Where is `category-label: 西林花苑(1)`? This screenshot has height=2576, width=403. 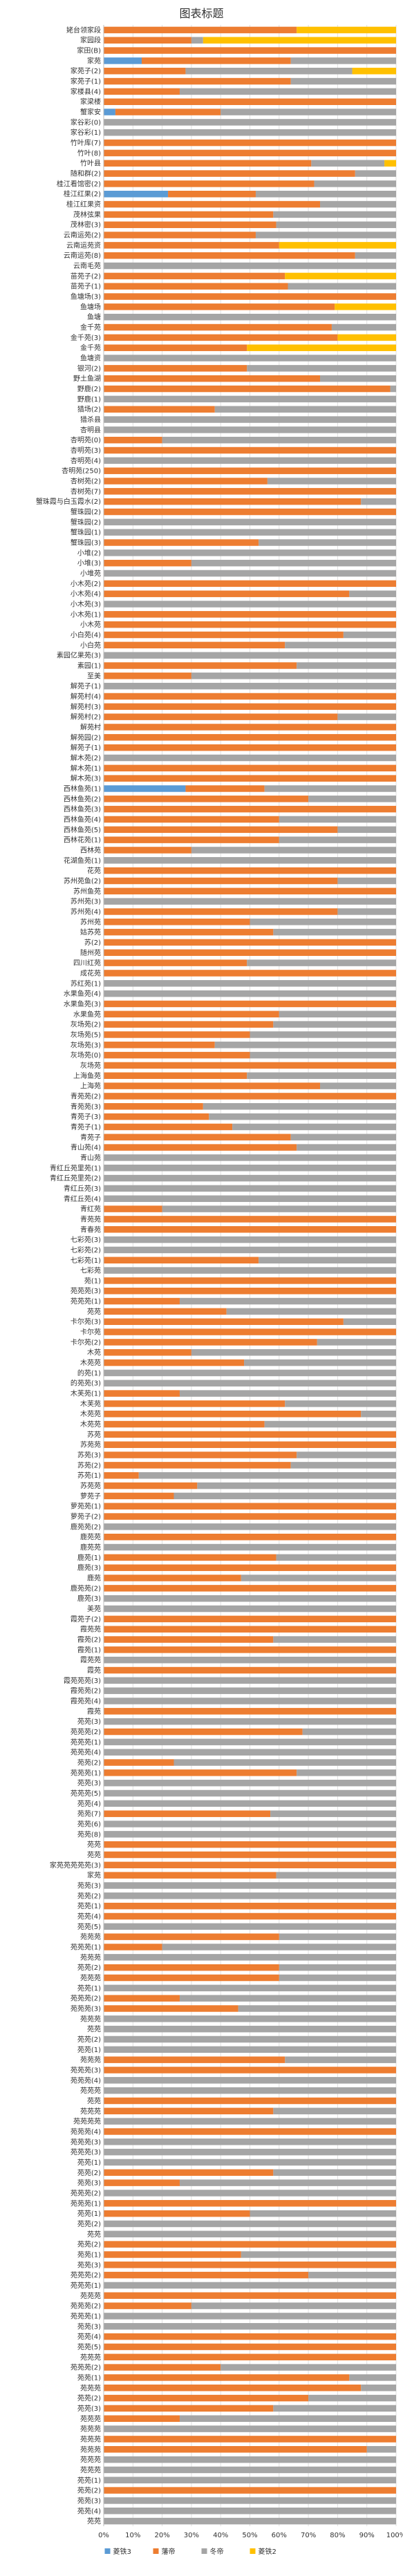
category-label: 西林花苑(1) is located at coordinates (82, 840).